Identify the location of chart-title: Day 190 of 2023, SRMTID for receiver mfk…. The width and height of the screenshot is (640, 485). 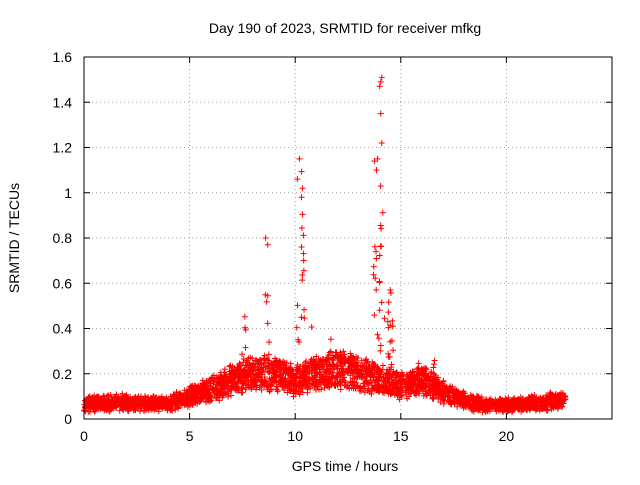
(345, 28).